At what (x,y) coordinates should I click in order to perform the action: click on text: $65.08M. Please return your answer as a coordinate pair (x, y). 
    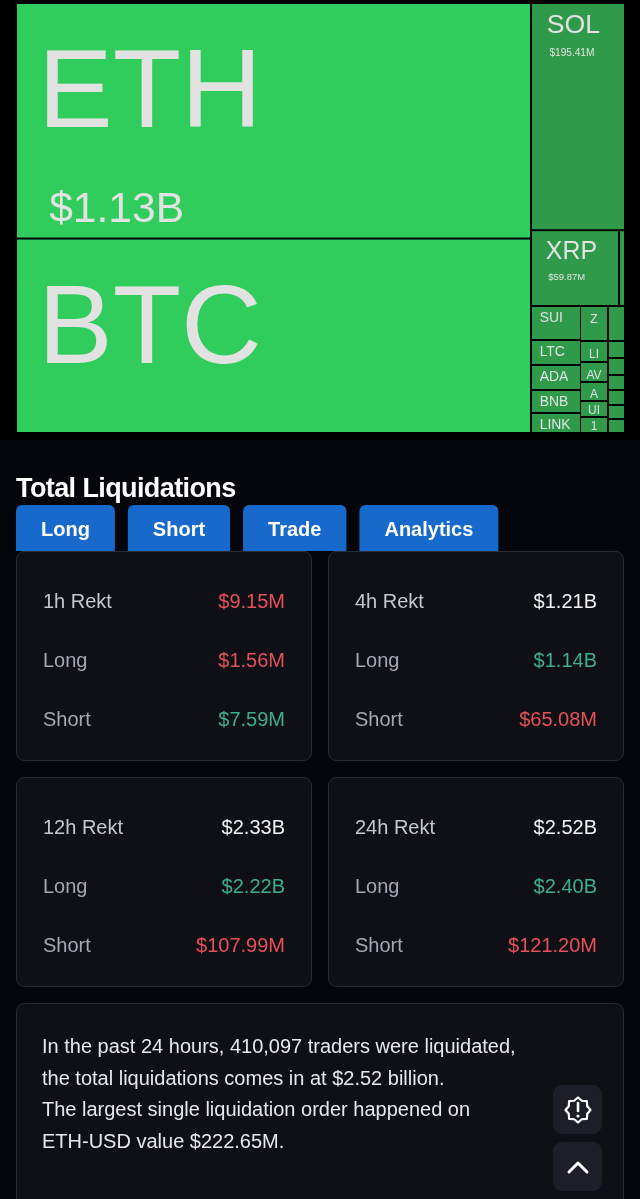
    Looking at the image, I should click on (558, 719).